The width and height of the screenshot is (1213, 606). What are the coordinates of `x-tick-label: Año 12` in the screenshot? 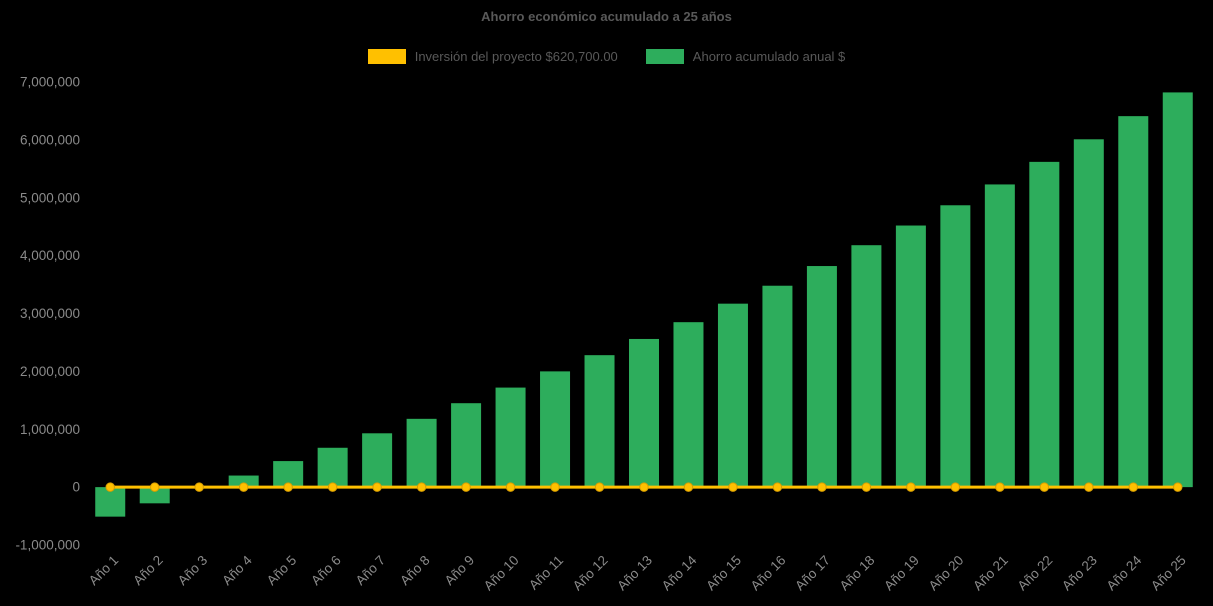 It's located at (590, 573).